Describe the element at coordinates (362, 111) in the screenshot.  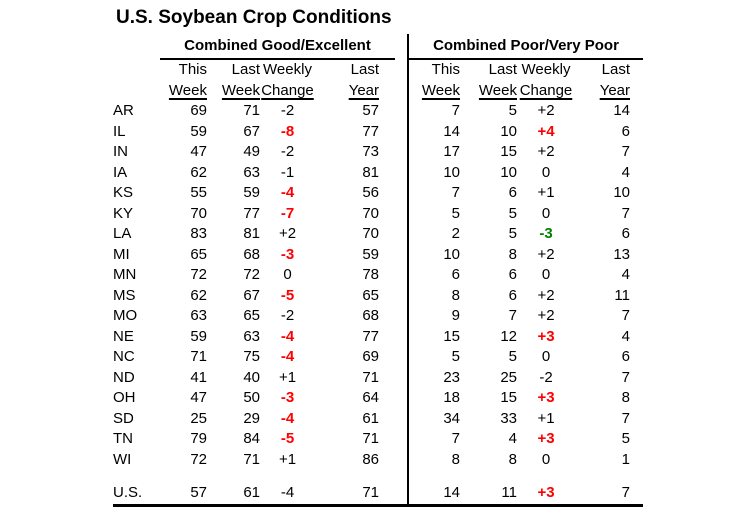
I see `ge-last-year-cell: 57` at that location.